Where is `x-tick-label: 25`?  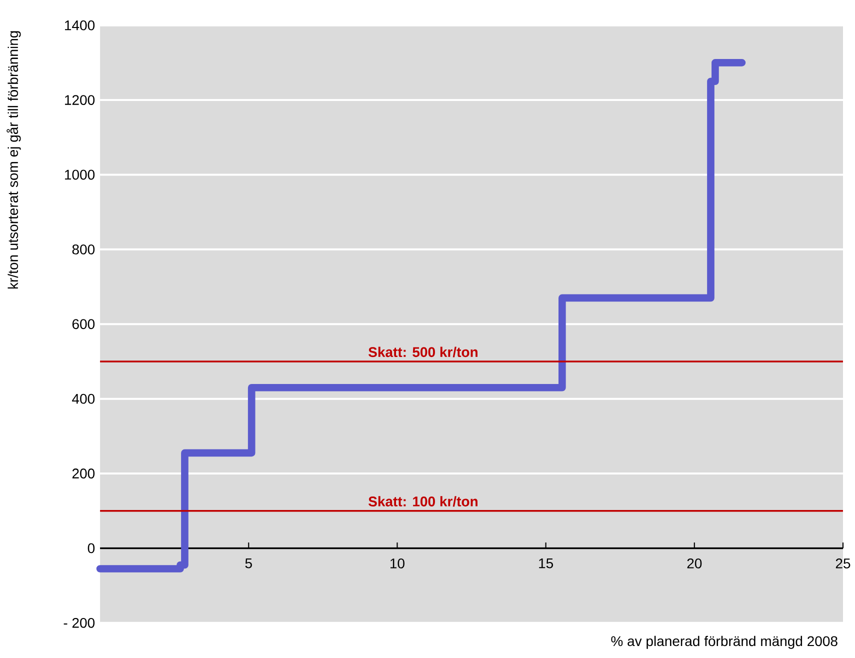 x-tick-label: 25 is located at coordinates (843, 563).